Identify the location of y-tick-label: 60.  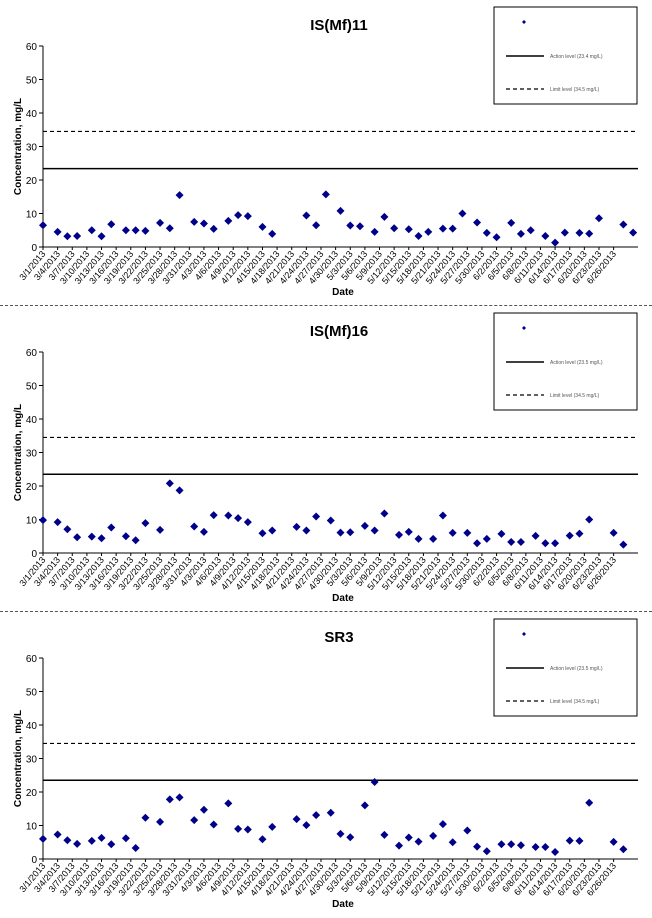
(32, 353).